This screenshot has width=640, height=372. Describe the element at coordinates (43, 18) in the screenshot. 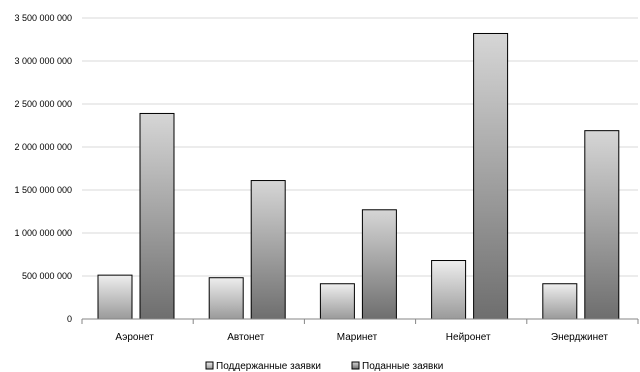

I see `y-tick-label: 3 500 000 000` at that location.